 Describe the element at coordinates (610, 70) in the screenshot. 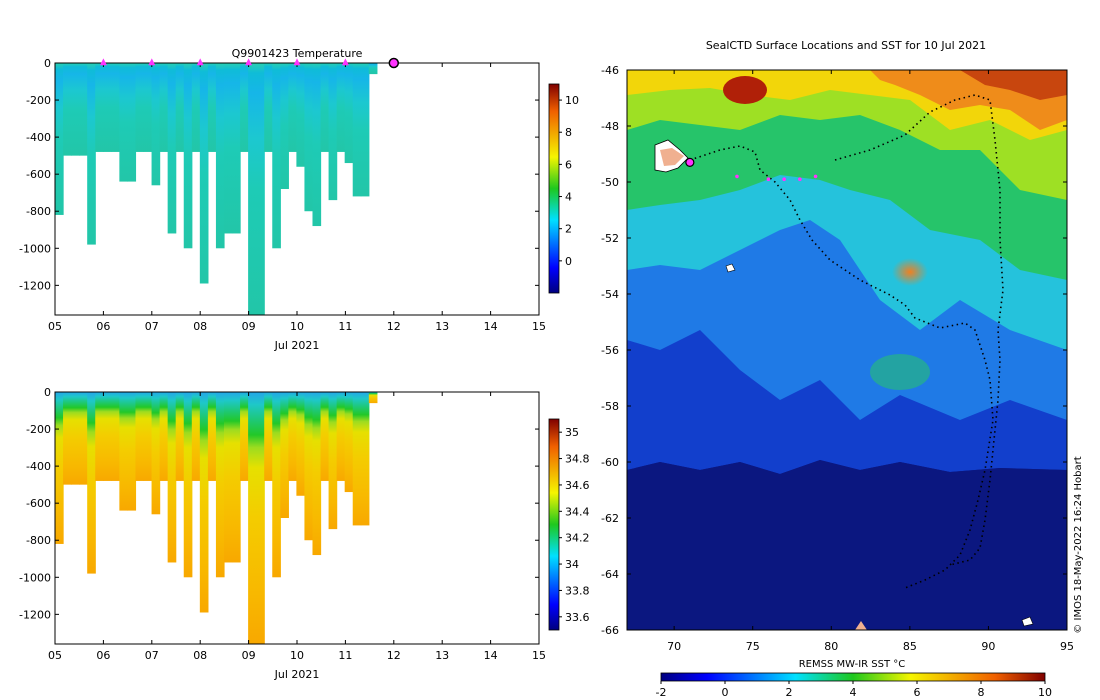

I see `map-y-tick-label: -46` at that location.